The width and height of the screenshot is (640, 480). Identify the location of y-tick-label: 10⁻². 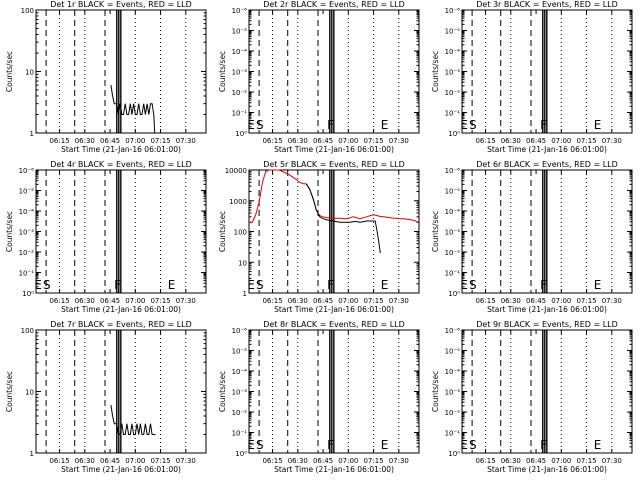
(240, 93).